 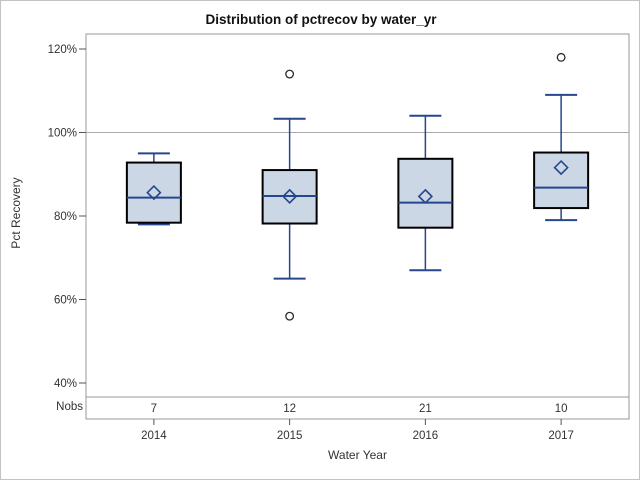 What do you see at coordinates (69, 407) in the screenshot?
I see `nobs-row-label: Nobs` at bounding box center [69, 407].